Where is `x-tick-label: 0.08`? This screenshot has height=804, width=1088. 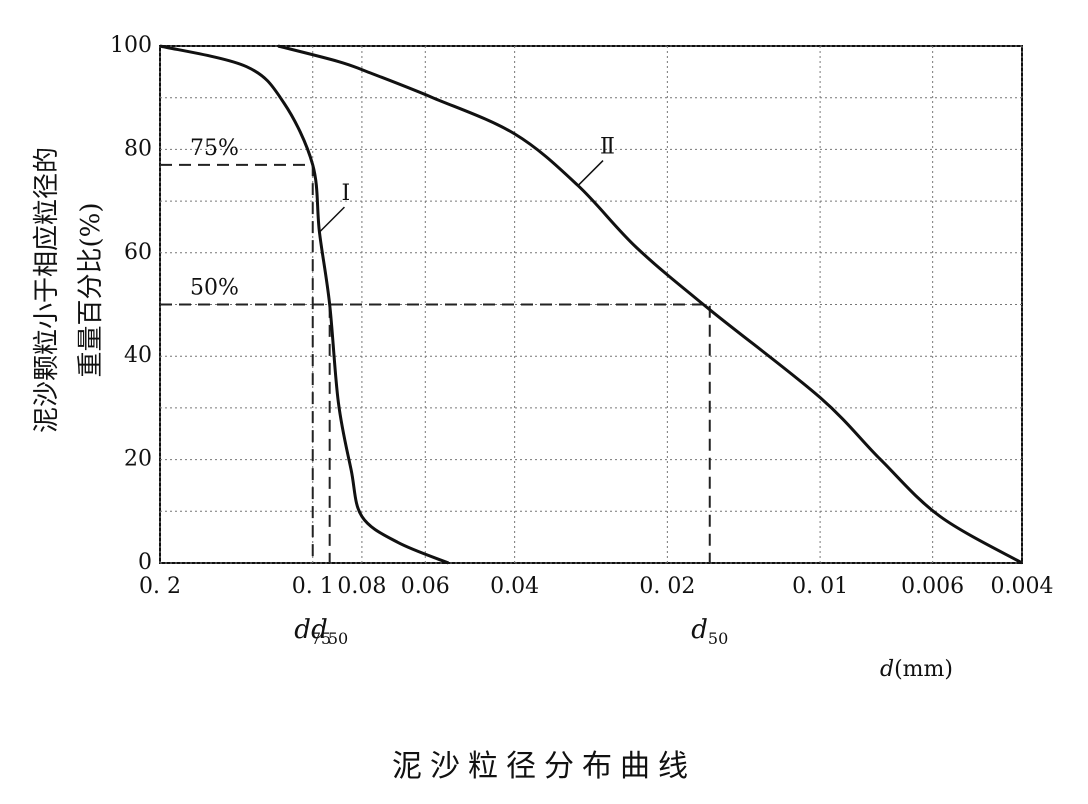
x-tick-label: 0.08 is located at coordinates (361, 586).